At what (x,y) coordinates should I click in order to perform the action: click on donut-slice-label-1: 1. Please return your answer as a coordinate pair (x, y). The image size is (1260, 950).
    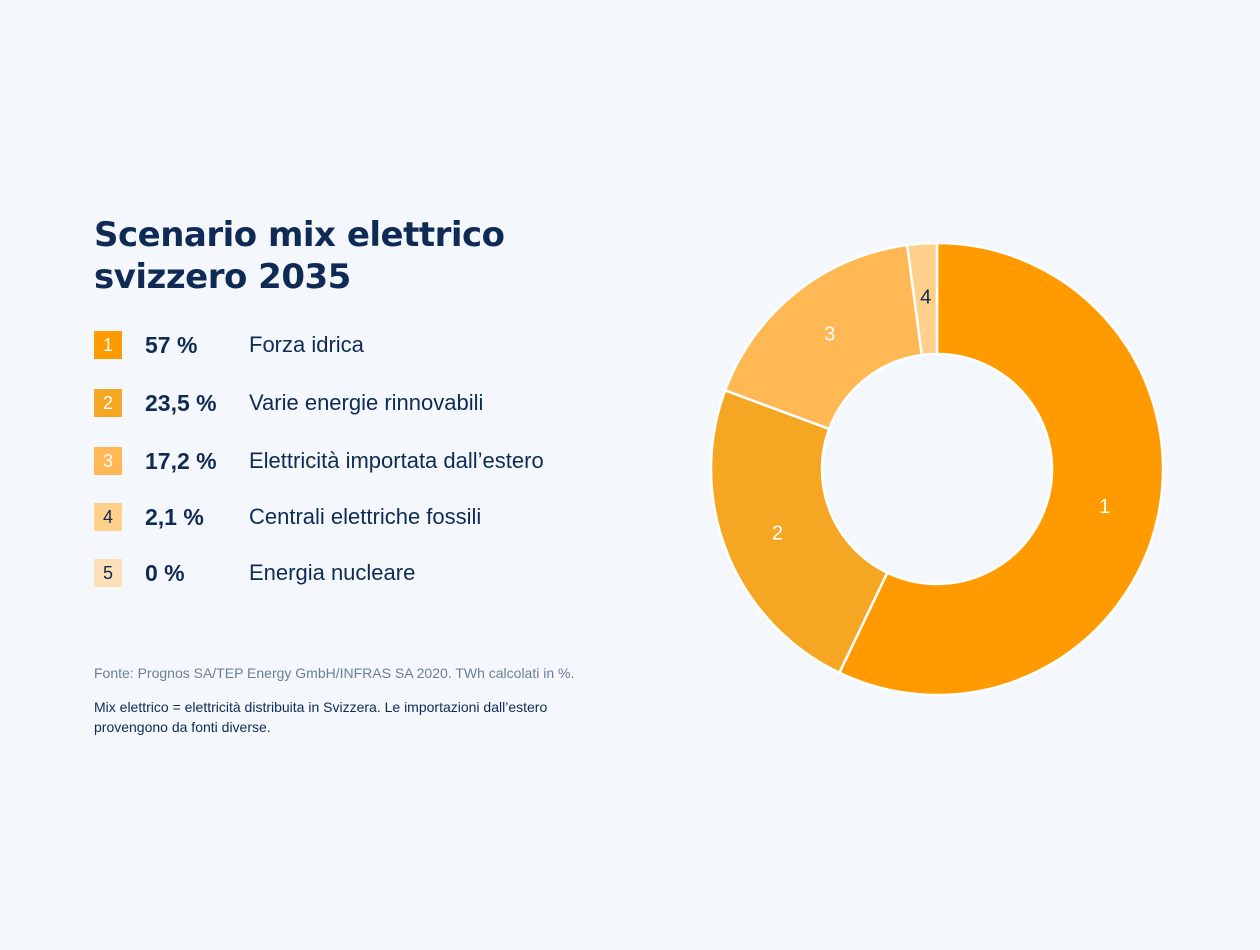
    Looking at the image, I should click on (1104, 507).